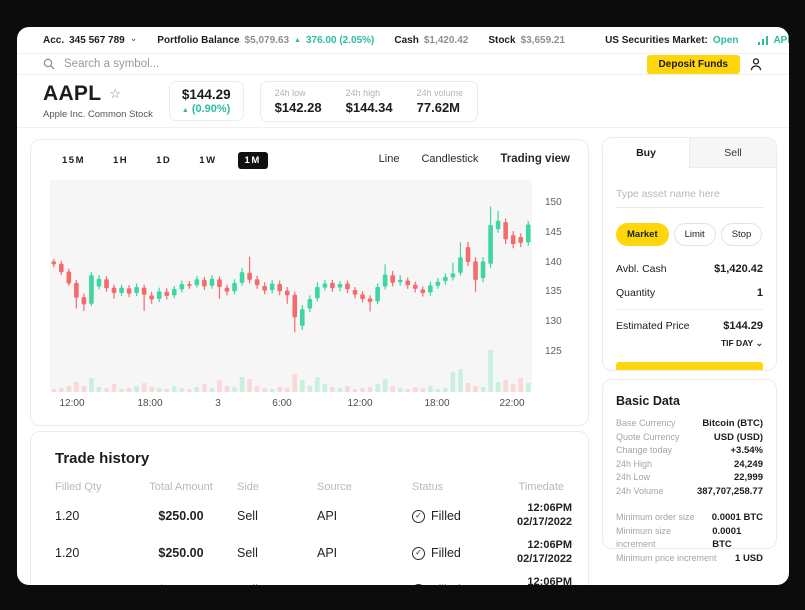 The height and width of the screenshot is (610, 805). What do you see at coordinates (446, 40) in the screenshot?
I see `cash-value: $1,420.42` at bounding box center [446, 40].